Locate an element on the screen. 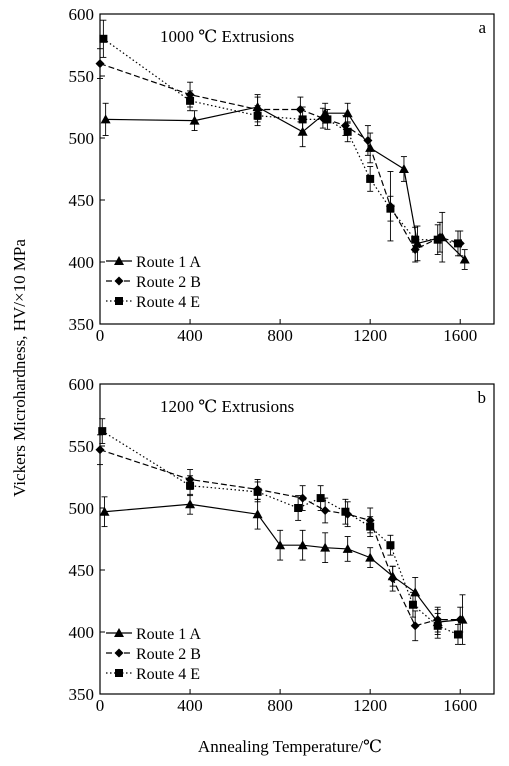  panel-letter: b is located at coordinates (482, 397).